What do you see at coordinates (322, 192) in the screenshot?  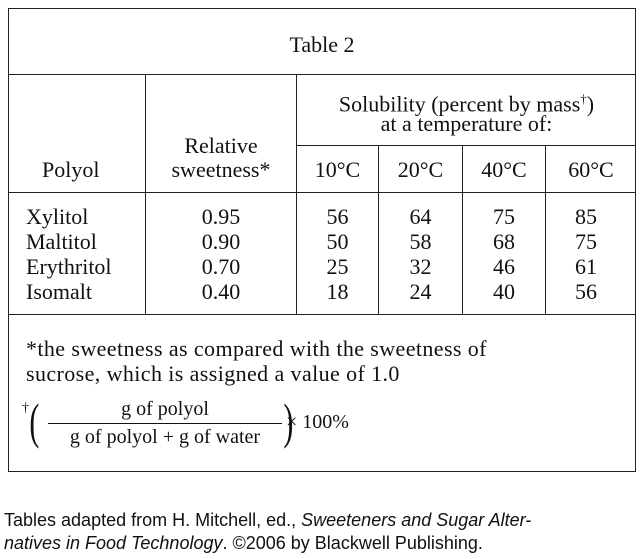 I see `rule-below-column-headers` at bounding box center [322, 192].